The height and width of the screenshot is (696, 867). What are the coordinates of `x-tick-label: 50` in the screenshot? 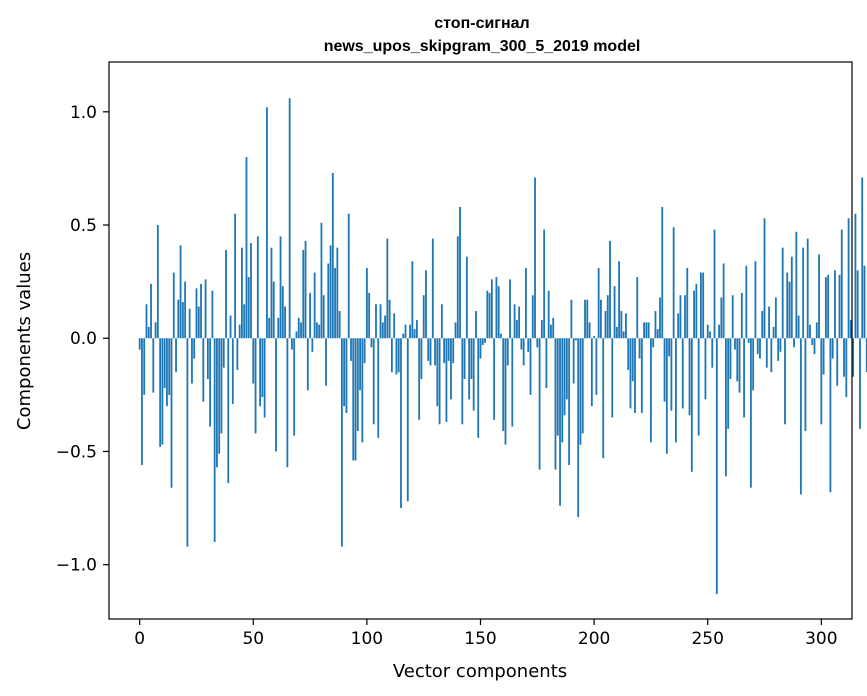 It's located at (253, 639).